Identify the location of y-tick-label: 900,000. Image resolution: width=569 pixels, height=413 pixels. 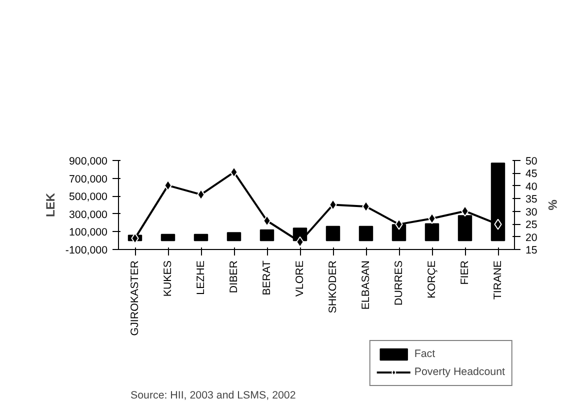
(88, 162).